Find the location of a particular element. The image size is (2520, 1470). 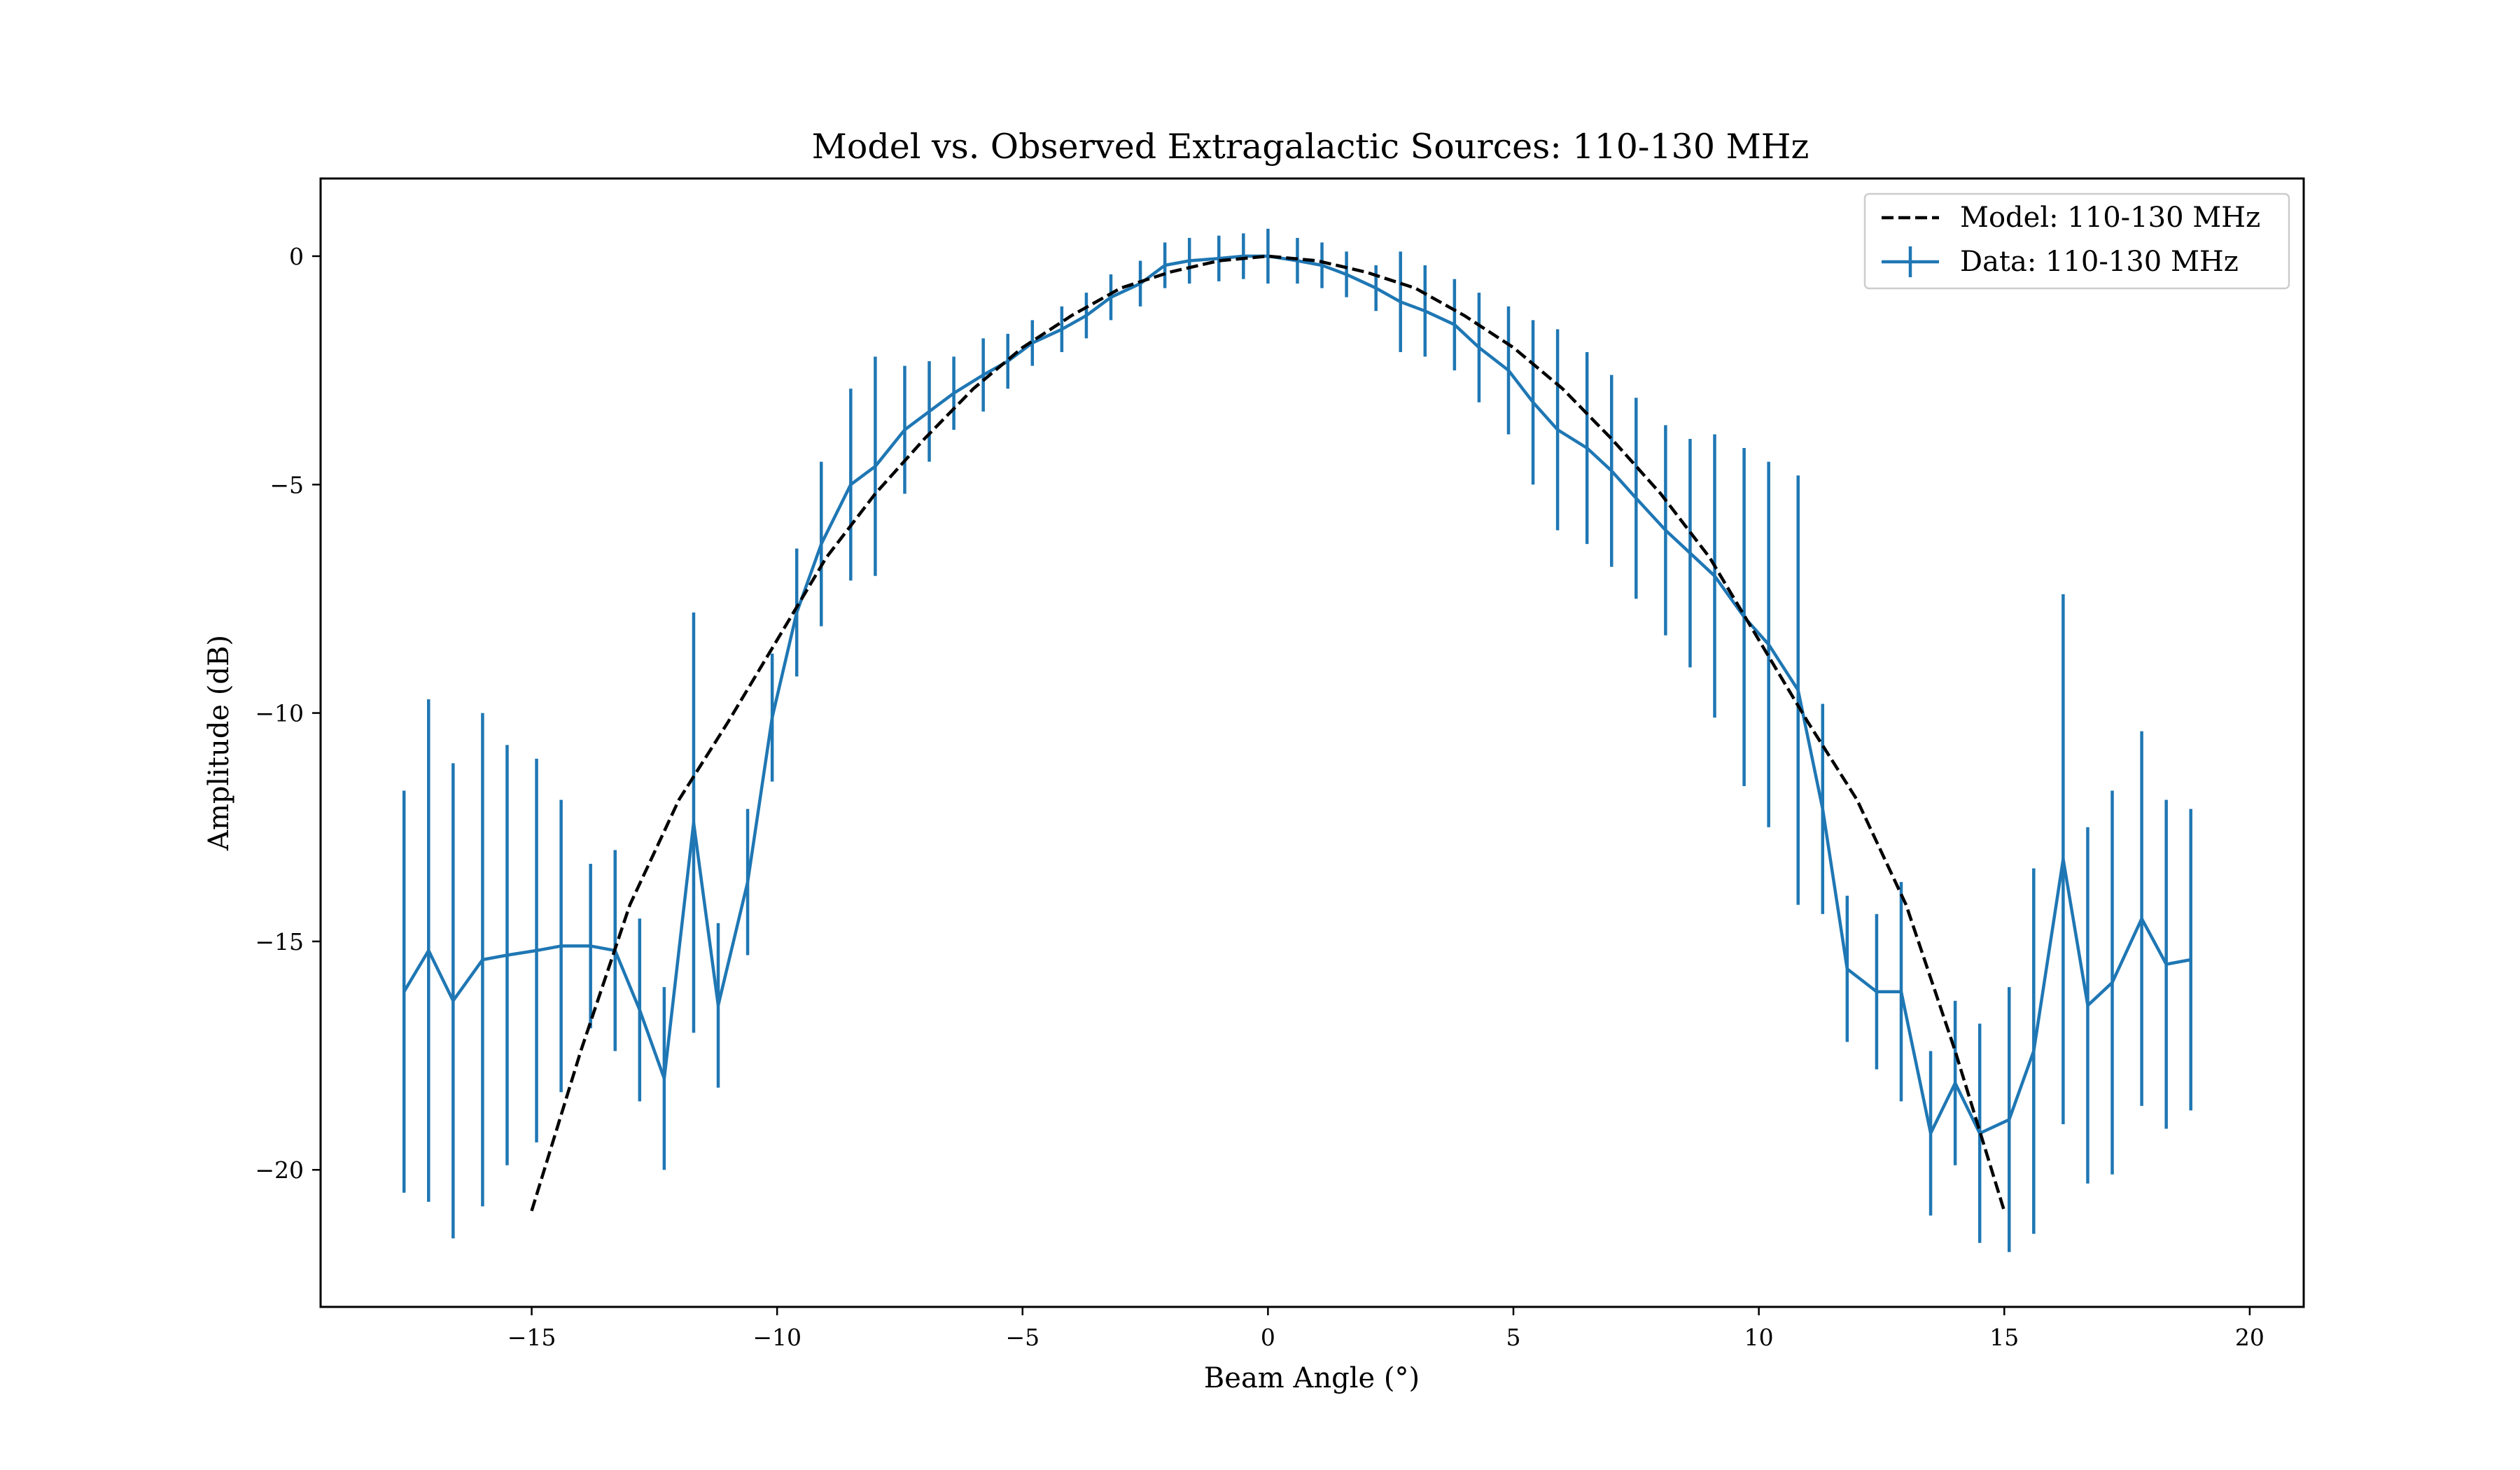

x-tick-label: −5 is located at coordinates (1022, 1337).